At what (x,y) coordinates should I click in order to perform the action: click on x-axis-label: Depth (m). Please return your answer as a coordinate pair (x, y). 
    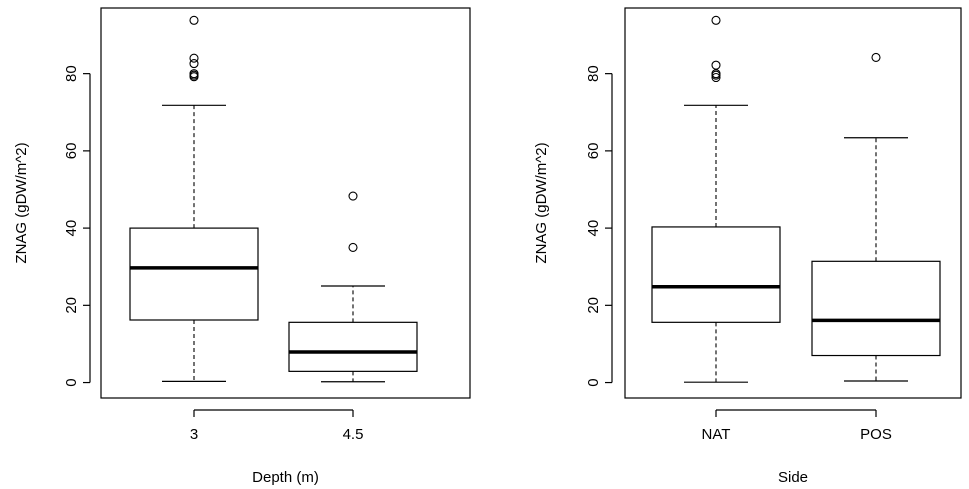
    Looking at the image, I should click on (285, 477).